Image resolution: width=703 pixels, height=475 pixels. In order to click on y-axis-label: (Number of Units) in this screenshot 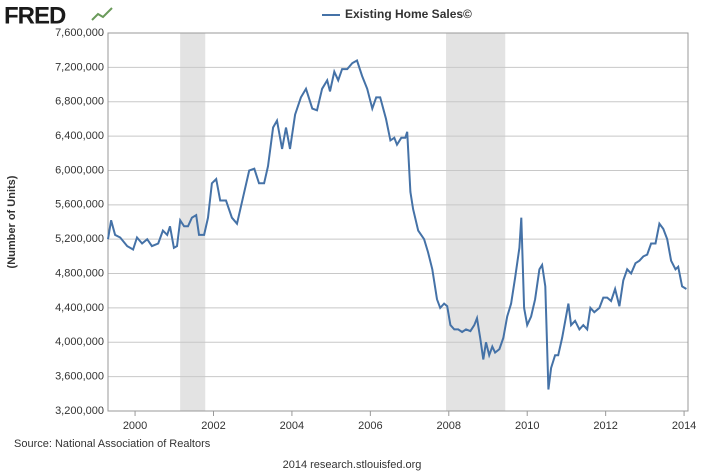, I will do `click(12, 221)`.